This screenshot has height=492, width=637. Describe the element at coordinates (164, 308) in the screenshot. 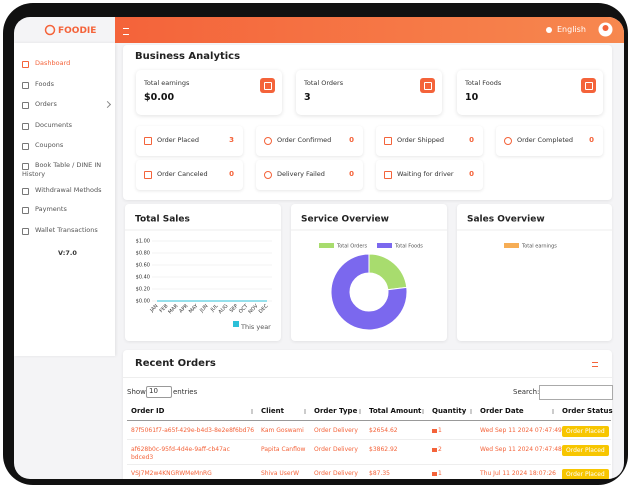

I see `x-tick-label: FEB` at that location.